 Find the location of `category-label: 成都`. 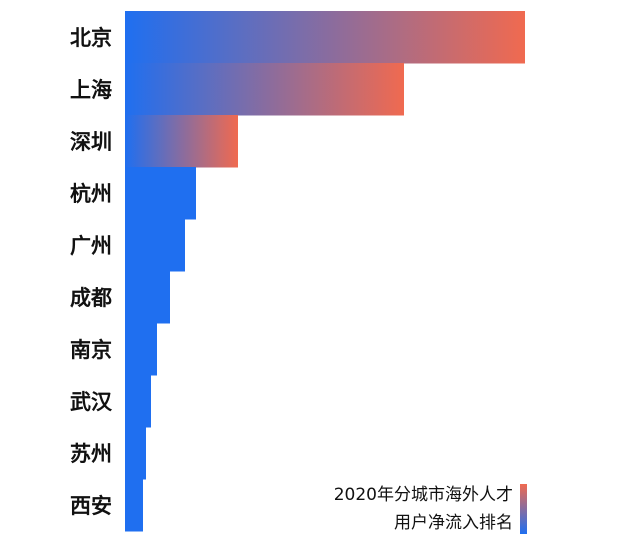

category-label: 成都 is located at coordinates (91, 298).